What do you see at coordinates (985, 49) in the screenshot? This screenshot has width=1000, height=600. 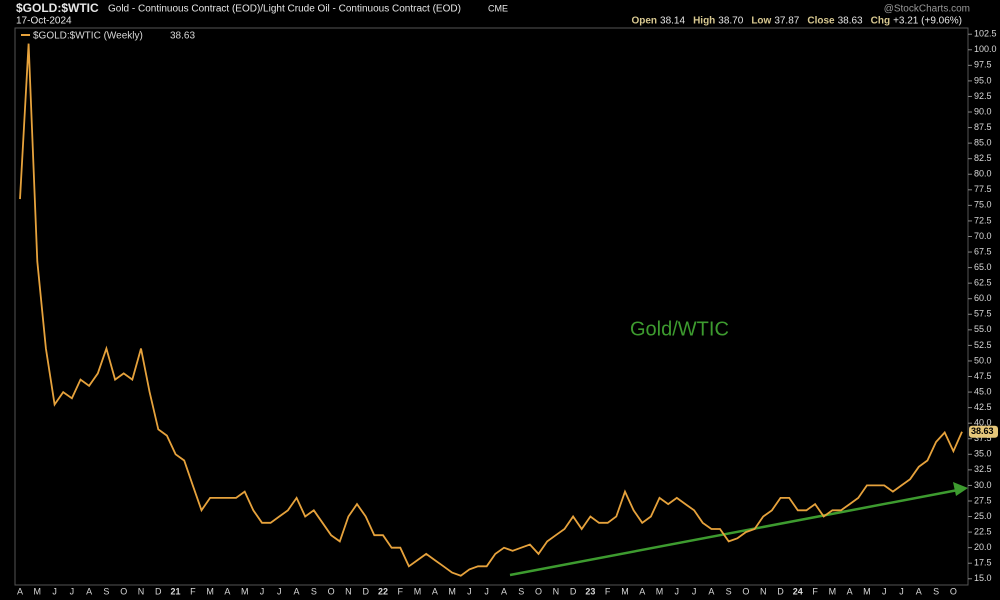 I see `y-tick-label: 100.0` at bounding box center [985, 49].